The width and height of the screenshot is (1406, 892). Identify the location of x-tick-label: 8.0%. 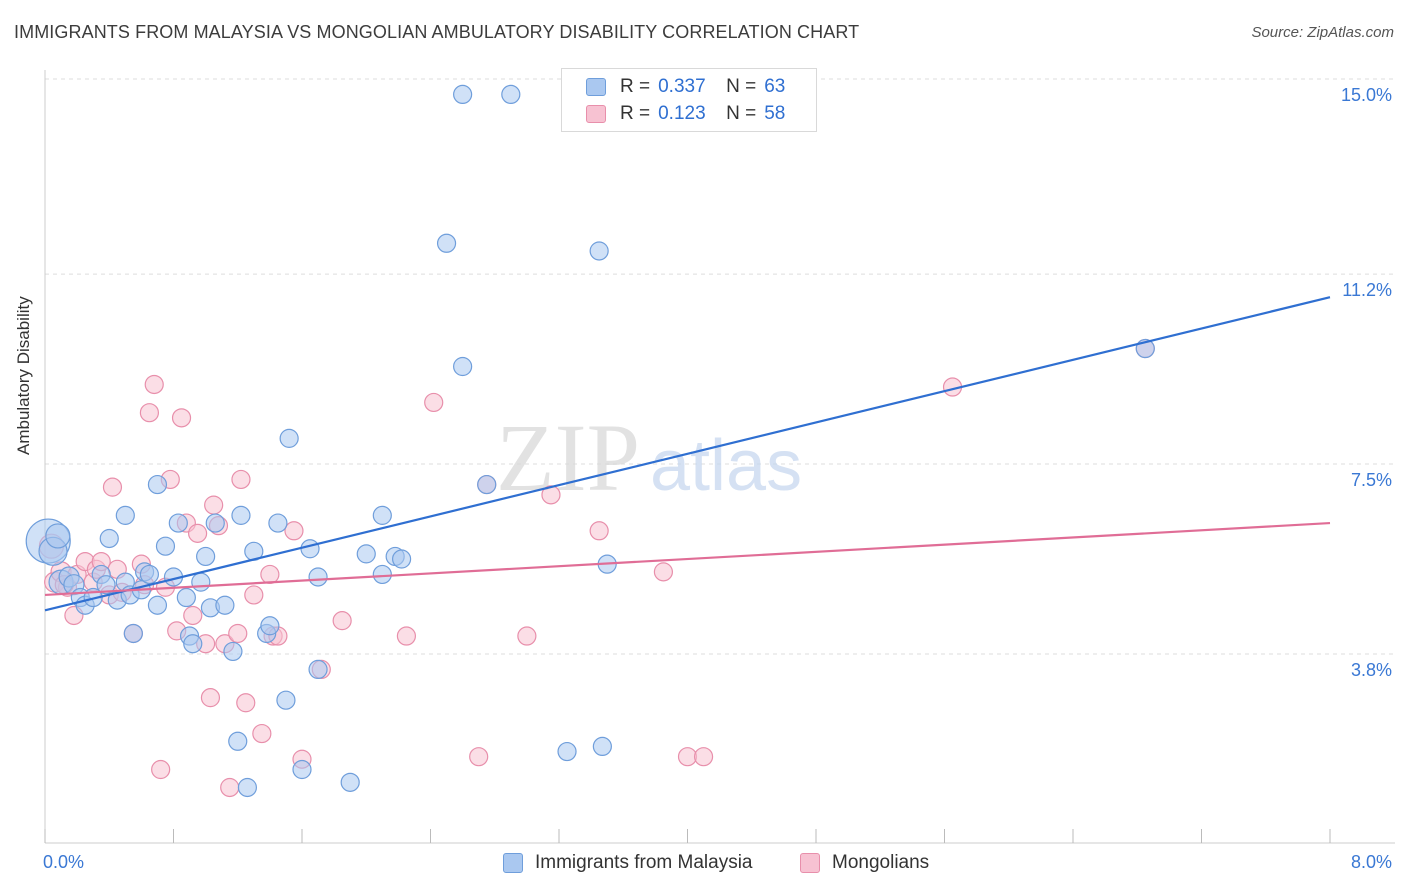
(1371, 862).